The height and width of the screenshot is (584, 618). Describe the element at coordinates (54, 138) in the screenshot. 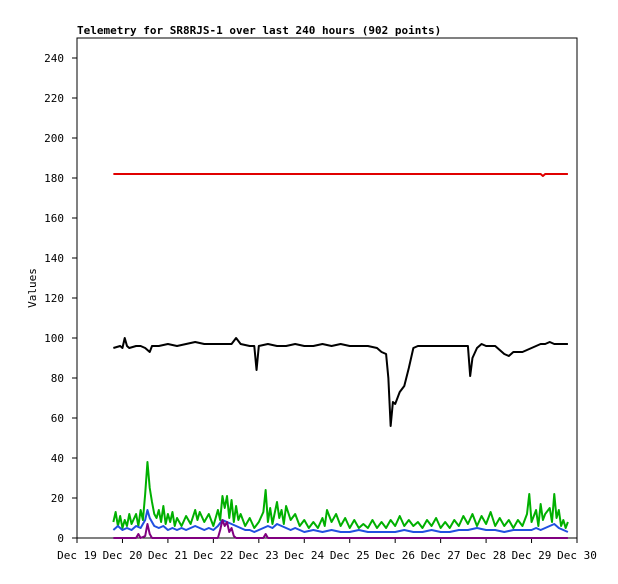

I see `y-tick-label: 200` at that location.